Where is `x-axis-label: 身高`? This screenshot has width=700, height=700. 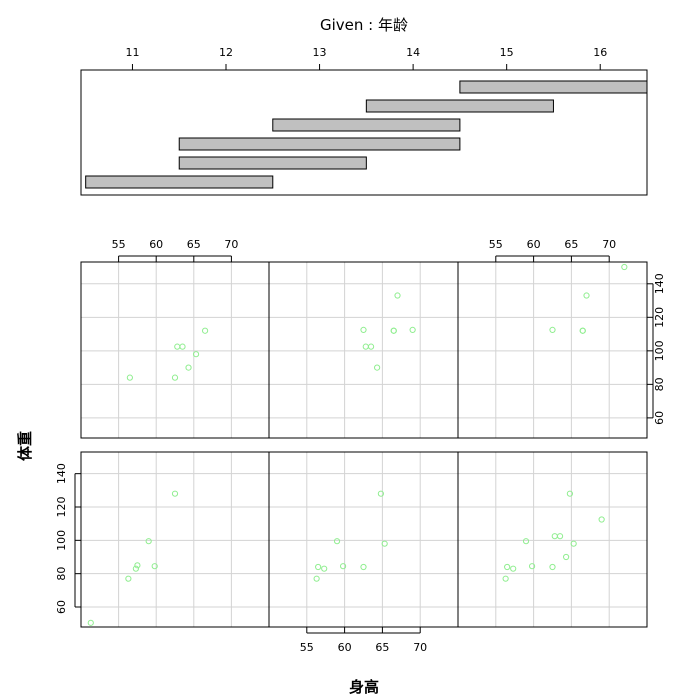
x-axis-label: 身高 is located at coordinates (364, 687).